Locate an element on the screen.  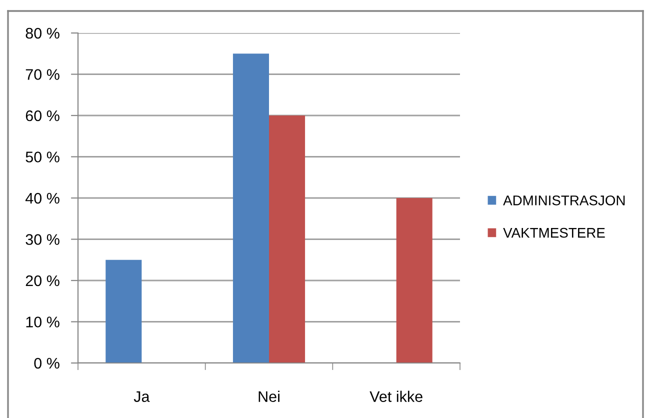
x-tick-label: Vet ikke is located at coordinates (396, 396).